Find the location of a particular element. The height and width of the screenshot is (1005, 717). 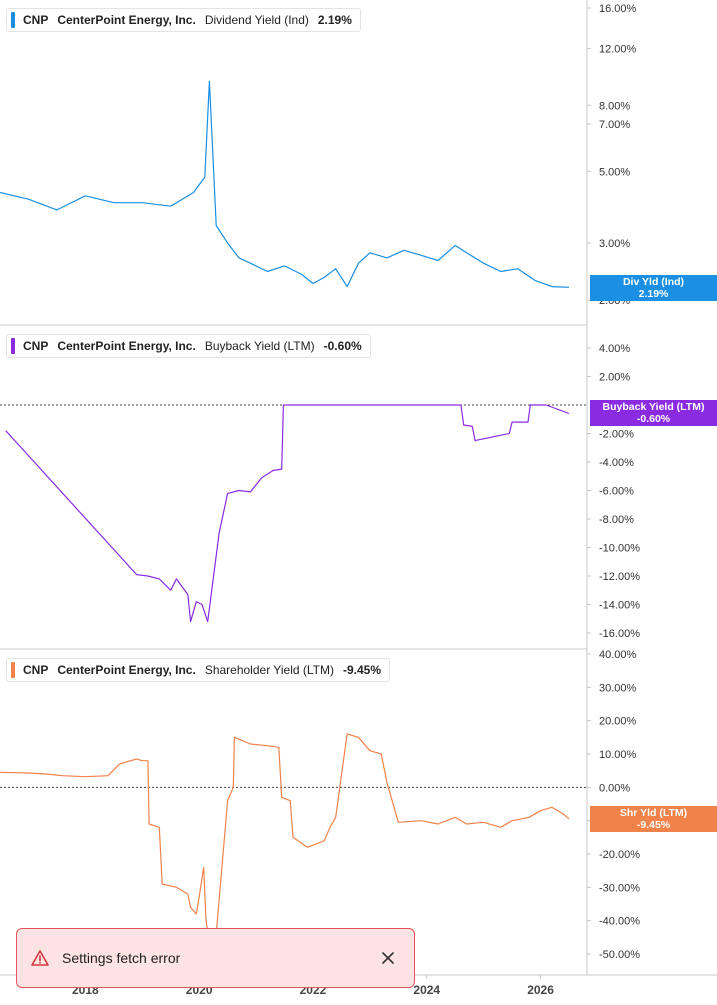

legend-metric: Buyback Yield (LTM) is located at coordinates (259, 346).